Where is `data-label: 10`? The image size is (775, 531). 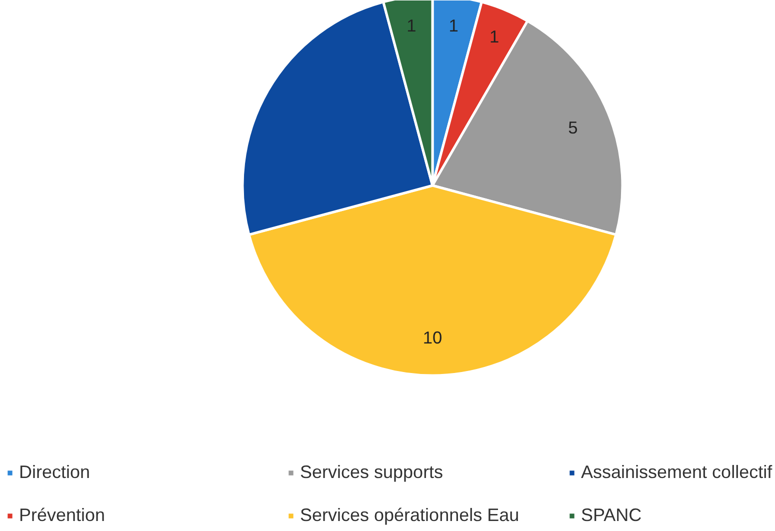 data-label: 10 is located at coordinates (432, 338).